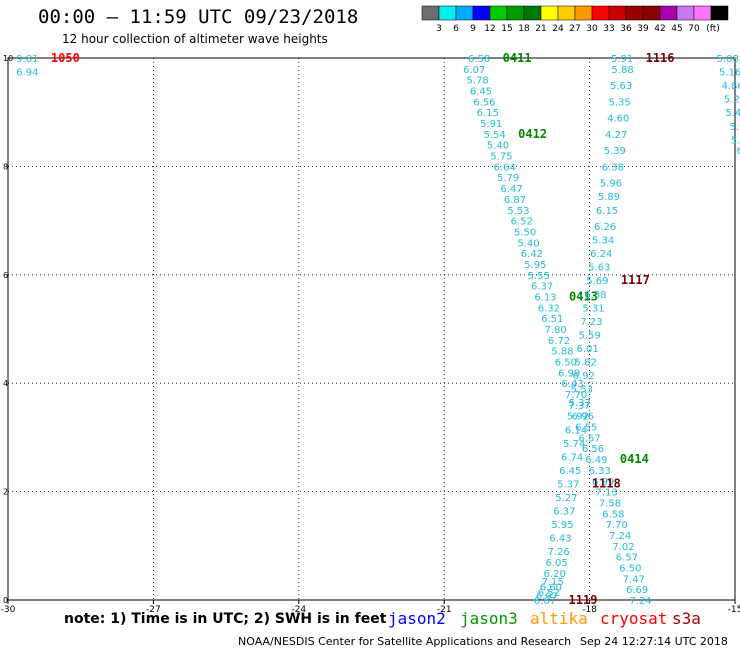  I want to click on data-point-value: 7.15, so click(553, 582).